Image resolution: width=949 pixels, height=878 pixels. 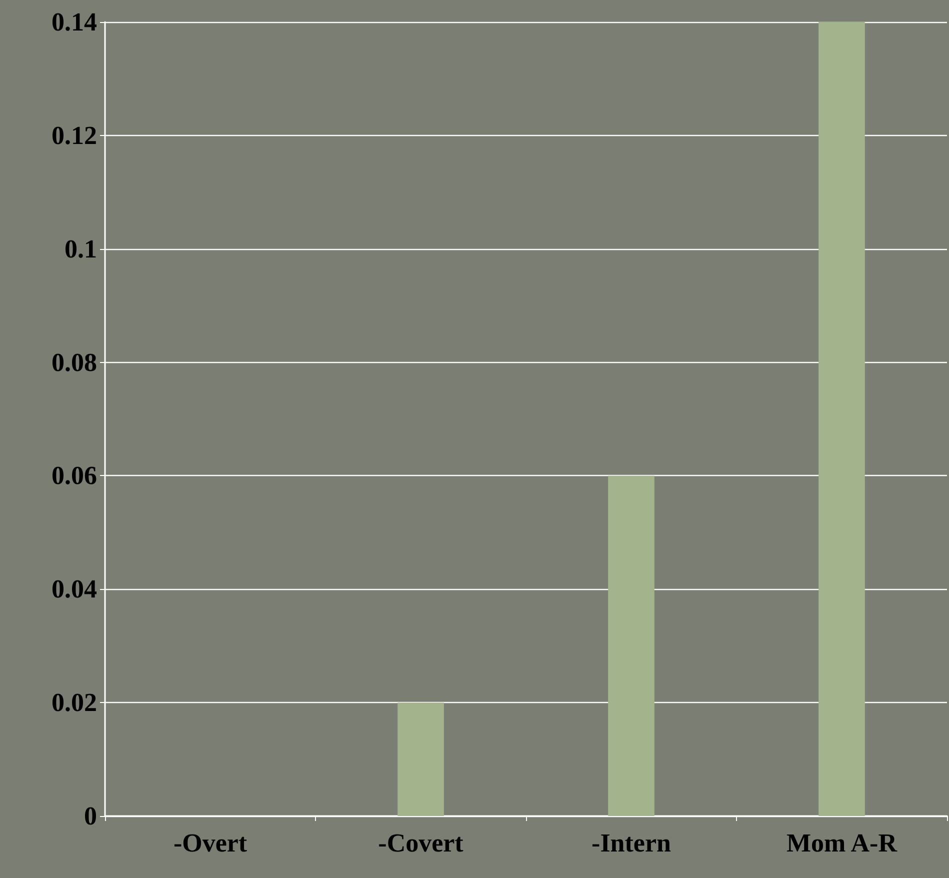 I want to click on x-tick-label: -Intern, so click(x=632, y=843).